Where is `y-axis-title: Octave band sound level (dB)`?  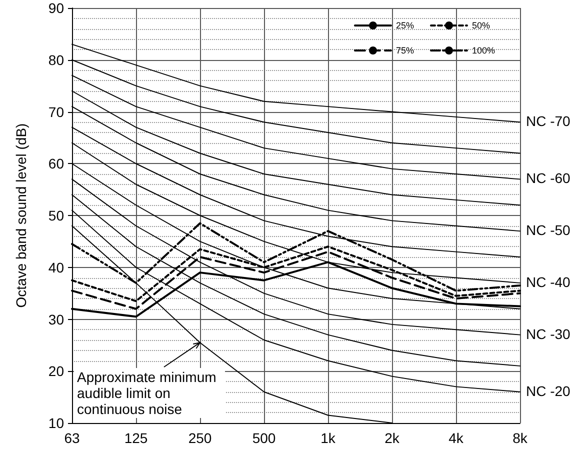 y-axis-title: Octave band sound level (dB) is located at coordinates (21, 215).